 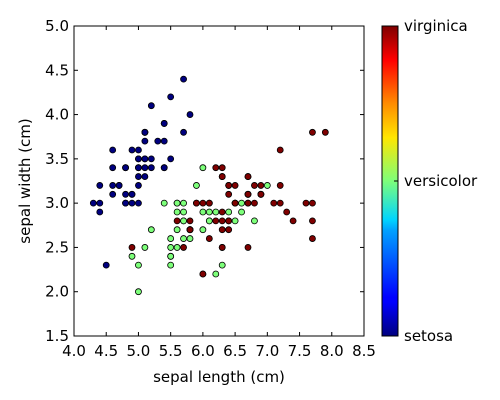 I want to click on y-axis-label: sepal width (cm), so click(x=25, y=180).